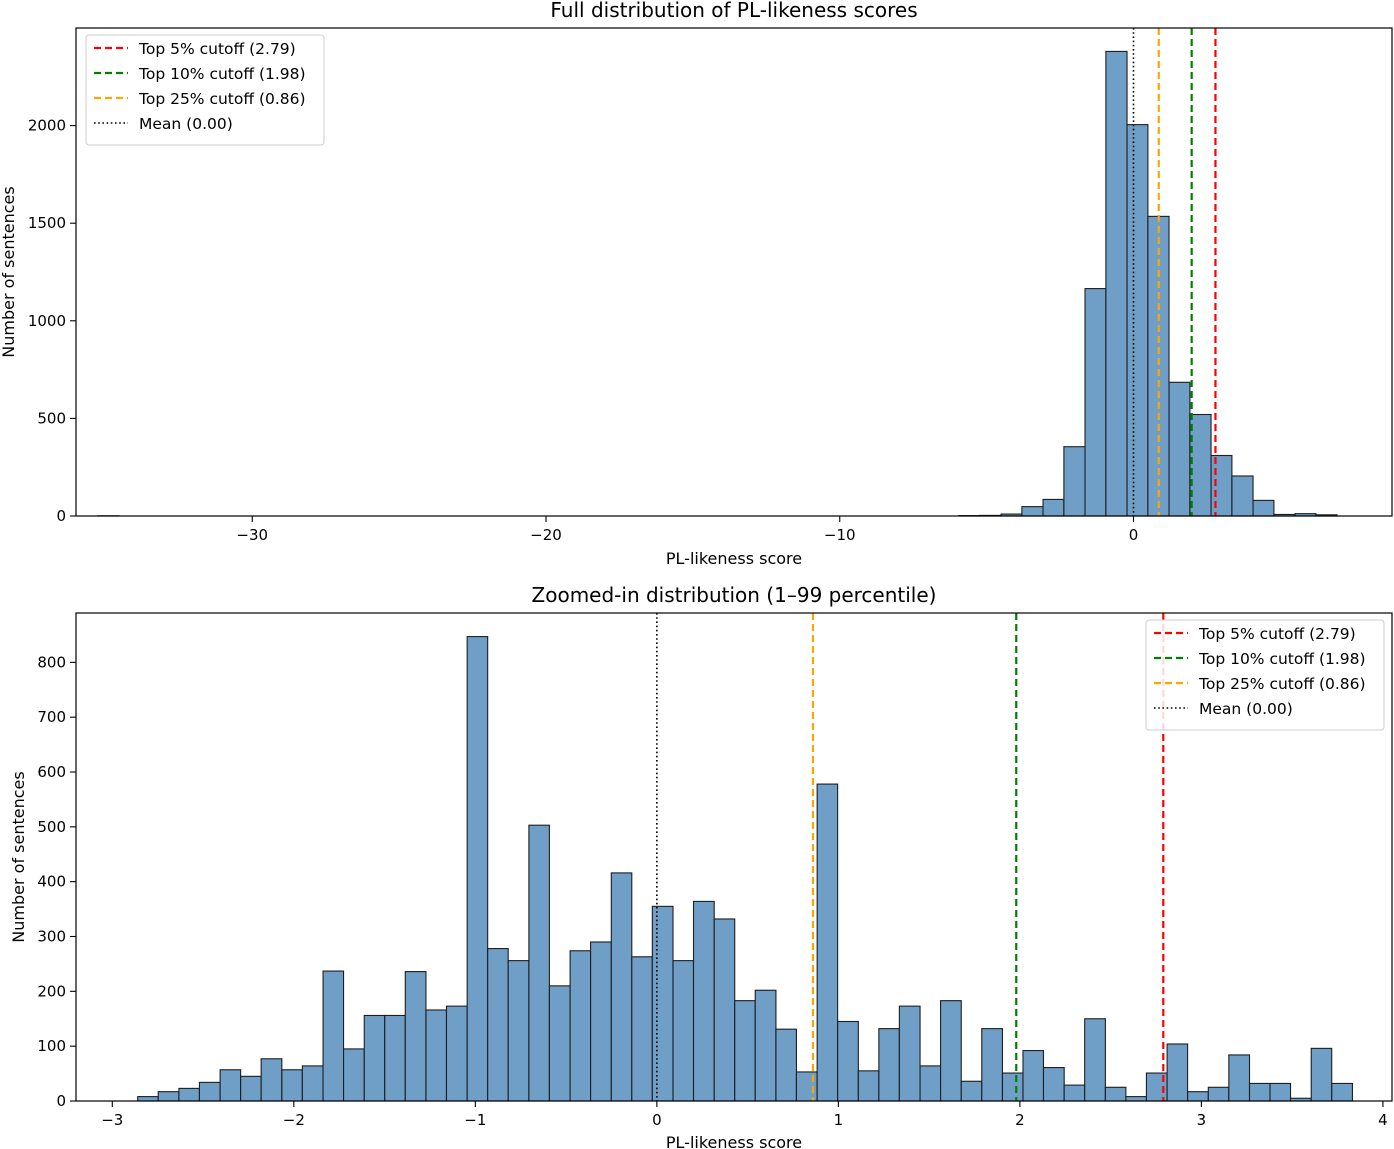 This screenshot has height=1149, width=1394. Describe the element at coordinates (733, 11) in the screenshot. I see `chart-title: Full distribution of PL-likeness scores` at that location.